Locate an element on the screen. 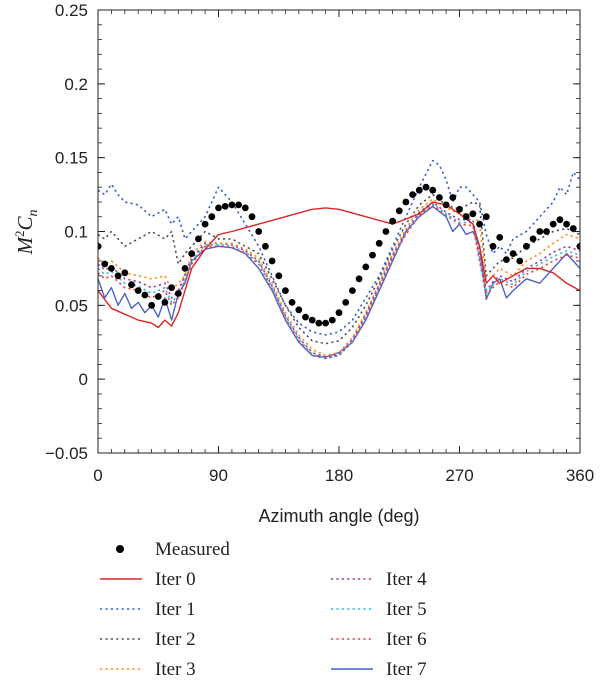 The width and height of the screenshot is (600, 683). legend-label: Iter 0 is located at coordinates (175, 579).